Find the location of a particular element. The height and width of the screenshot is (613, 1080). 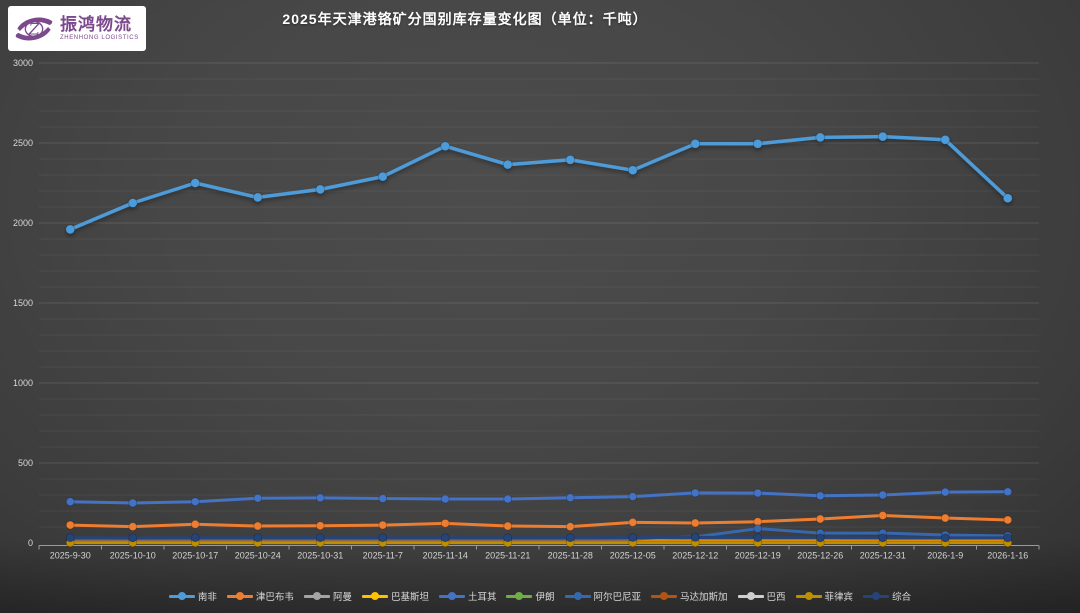

legend-label: 巴基斯坦 is located at coordinates (409, 597).